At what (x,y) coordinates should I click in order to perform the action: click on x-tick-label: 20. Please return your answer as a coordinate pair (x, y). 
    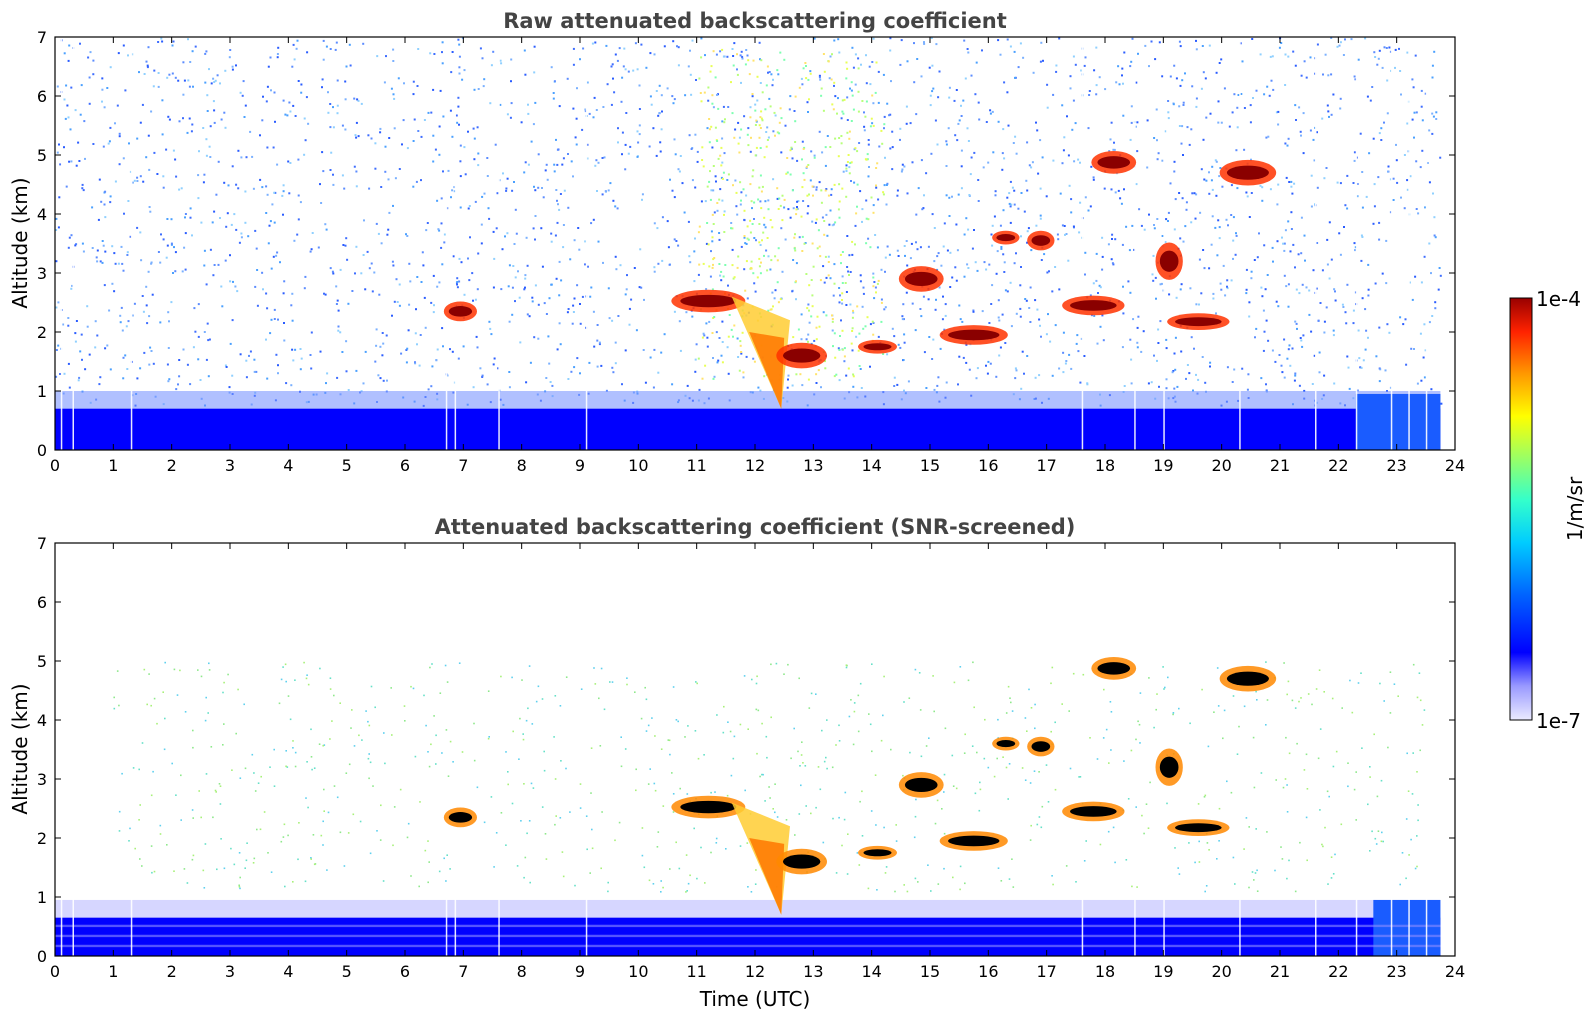
    Looking at the image, I should click on (1221, 465).